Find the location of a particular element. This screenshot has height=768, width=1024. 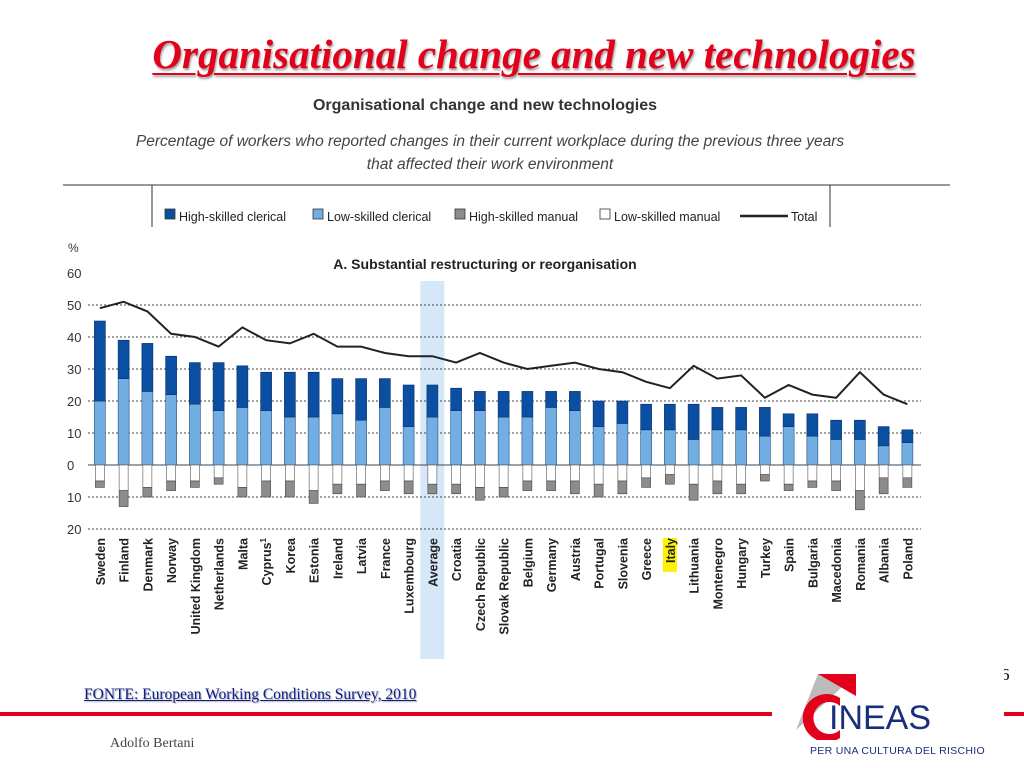

chart-subtitle-line-2: that affected their work environment is located at coordinates (490, 164).